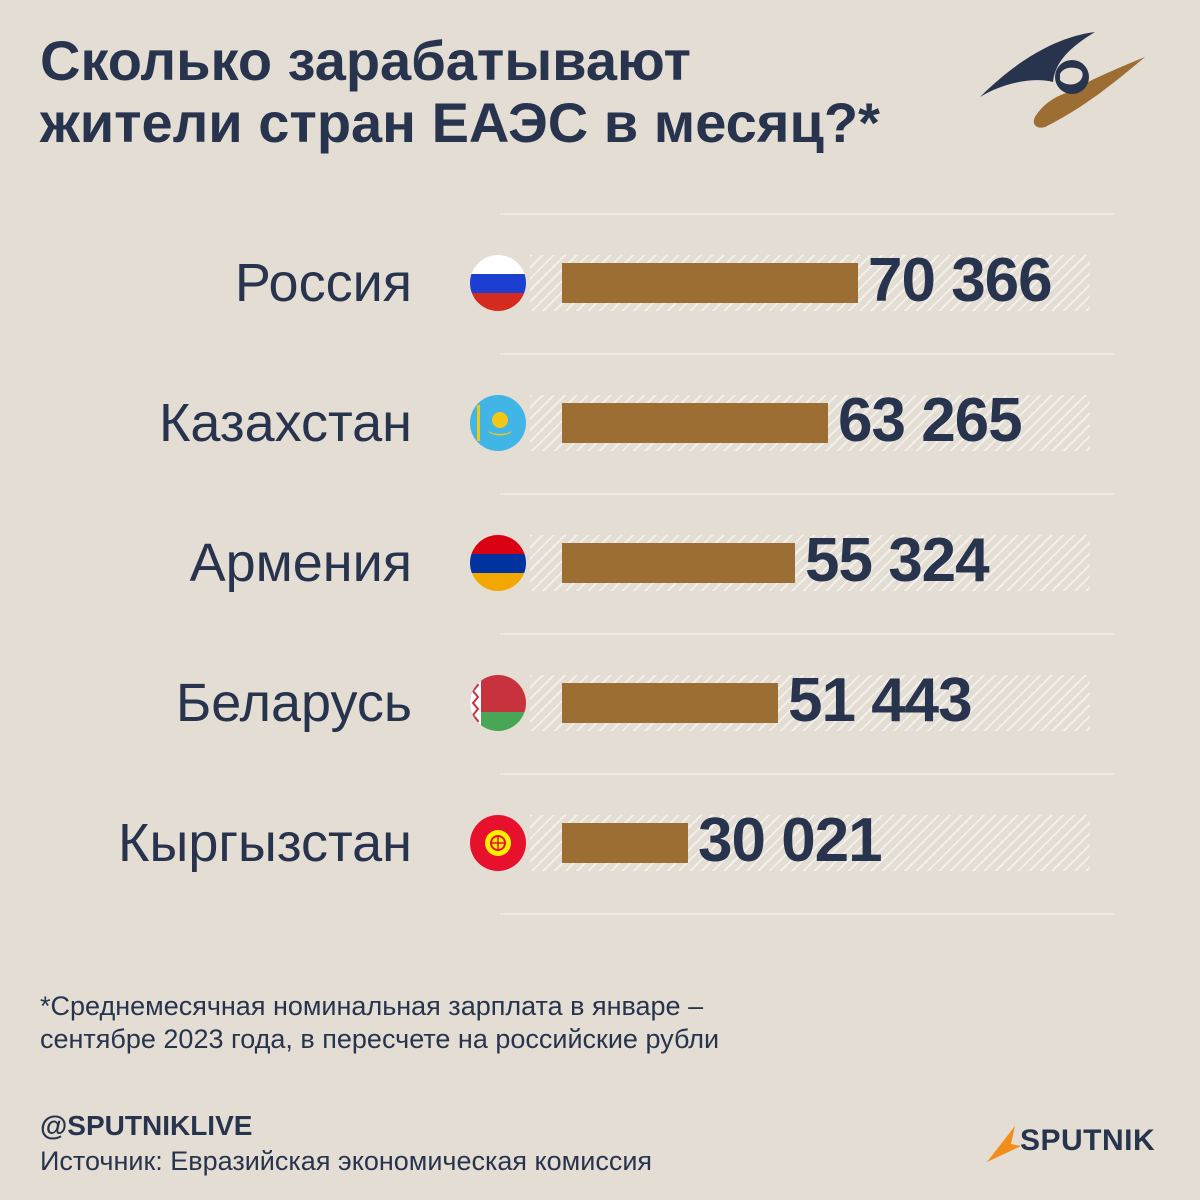  Describe the element at coordinates (265, 843) in the screenshot. I see `country-label: Кыргызстан` at that location.